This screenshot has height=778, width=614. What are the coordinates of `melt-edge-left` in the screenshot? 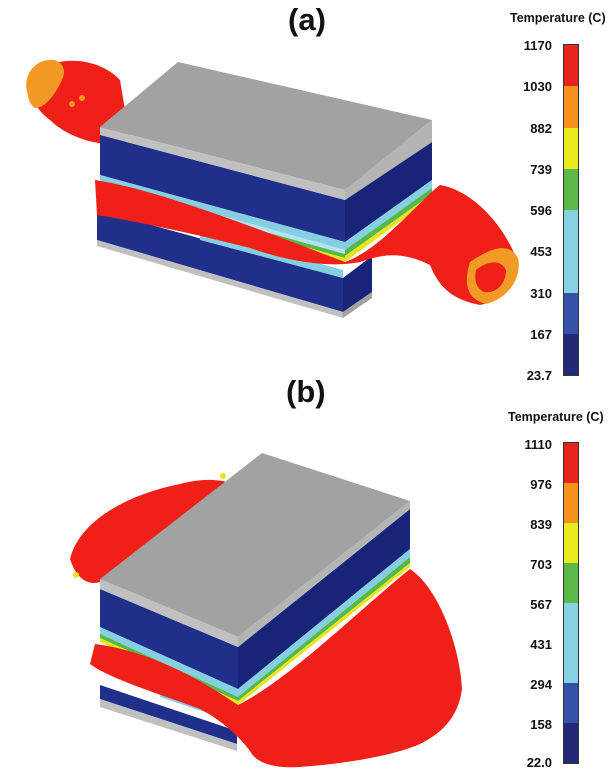 It's located at (45, 83).